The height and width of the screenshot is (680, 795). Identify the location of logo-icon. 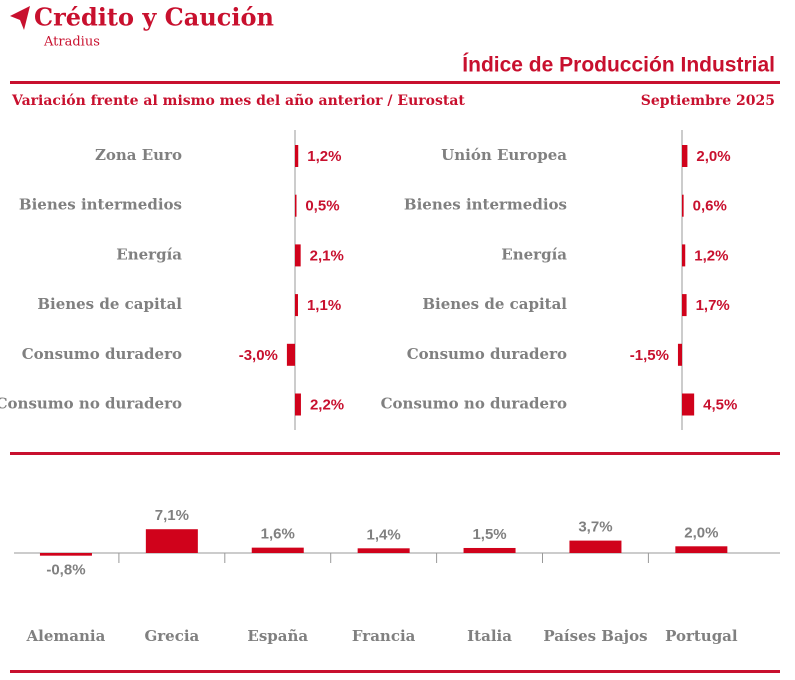
(20, 18).